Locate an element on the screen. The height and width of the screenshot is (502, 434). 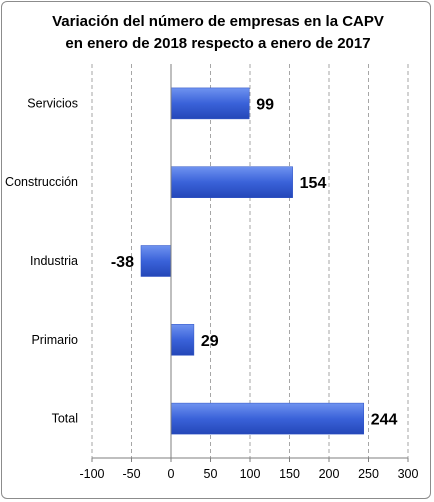
x-tick-label: 150 is located at coordinates (289, 474).